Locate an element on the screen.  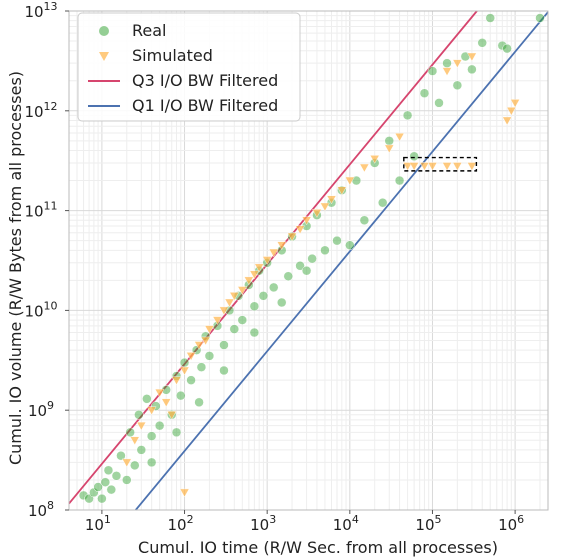
legend-label-q1: Q1 I/O BW Filtered is located at coordinates (205, 105).